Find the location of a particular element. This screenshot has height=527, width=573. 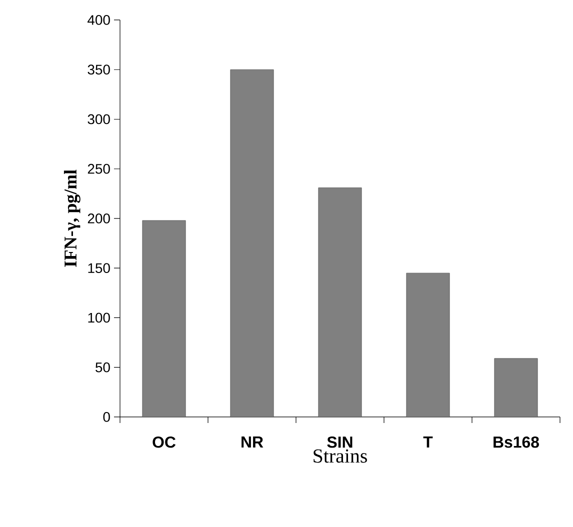

y-tick-label: 350 is located at coordinates (99, 69).